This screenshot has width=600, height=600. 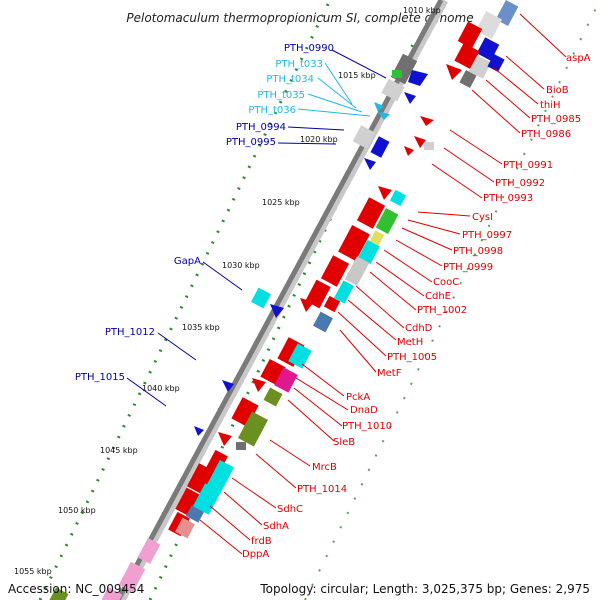 I want to click on gene-label: PTH_1012, so click(x=130, y=332).